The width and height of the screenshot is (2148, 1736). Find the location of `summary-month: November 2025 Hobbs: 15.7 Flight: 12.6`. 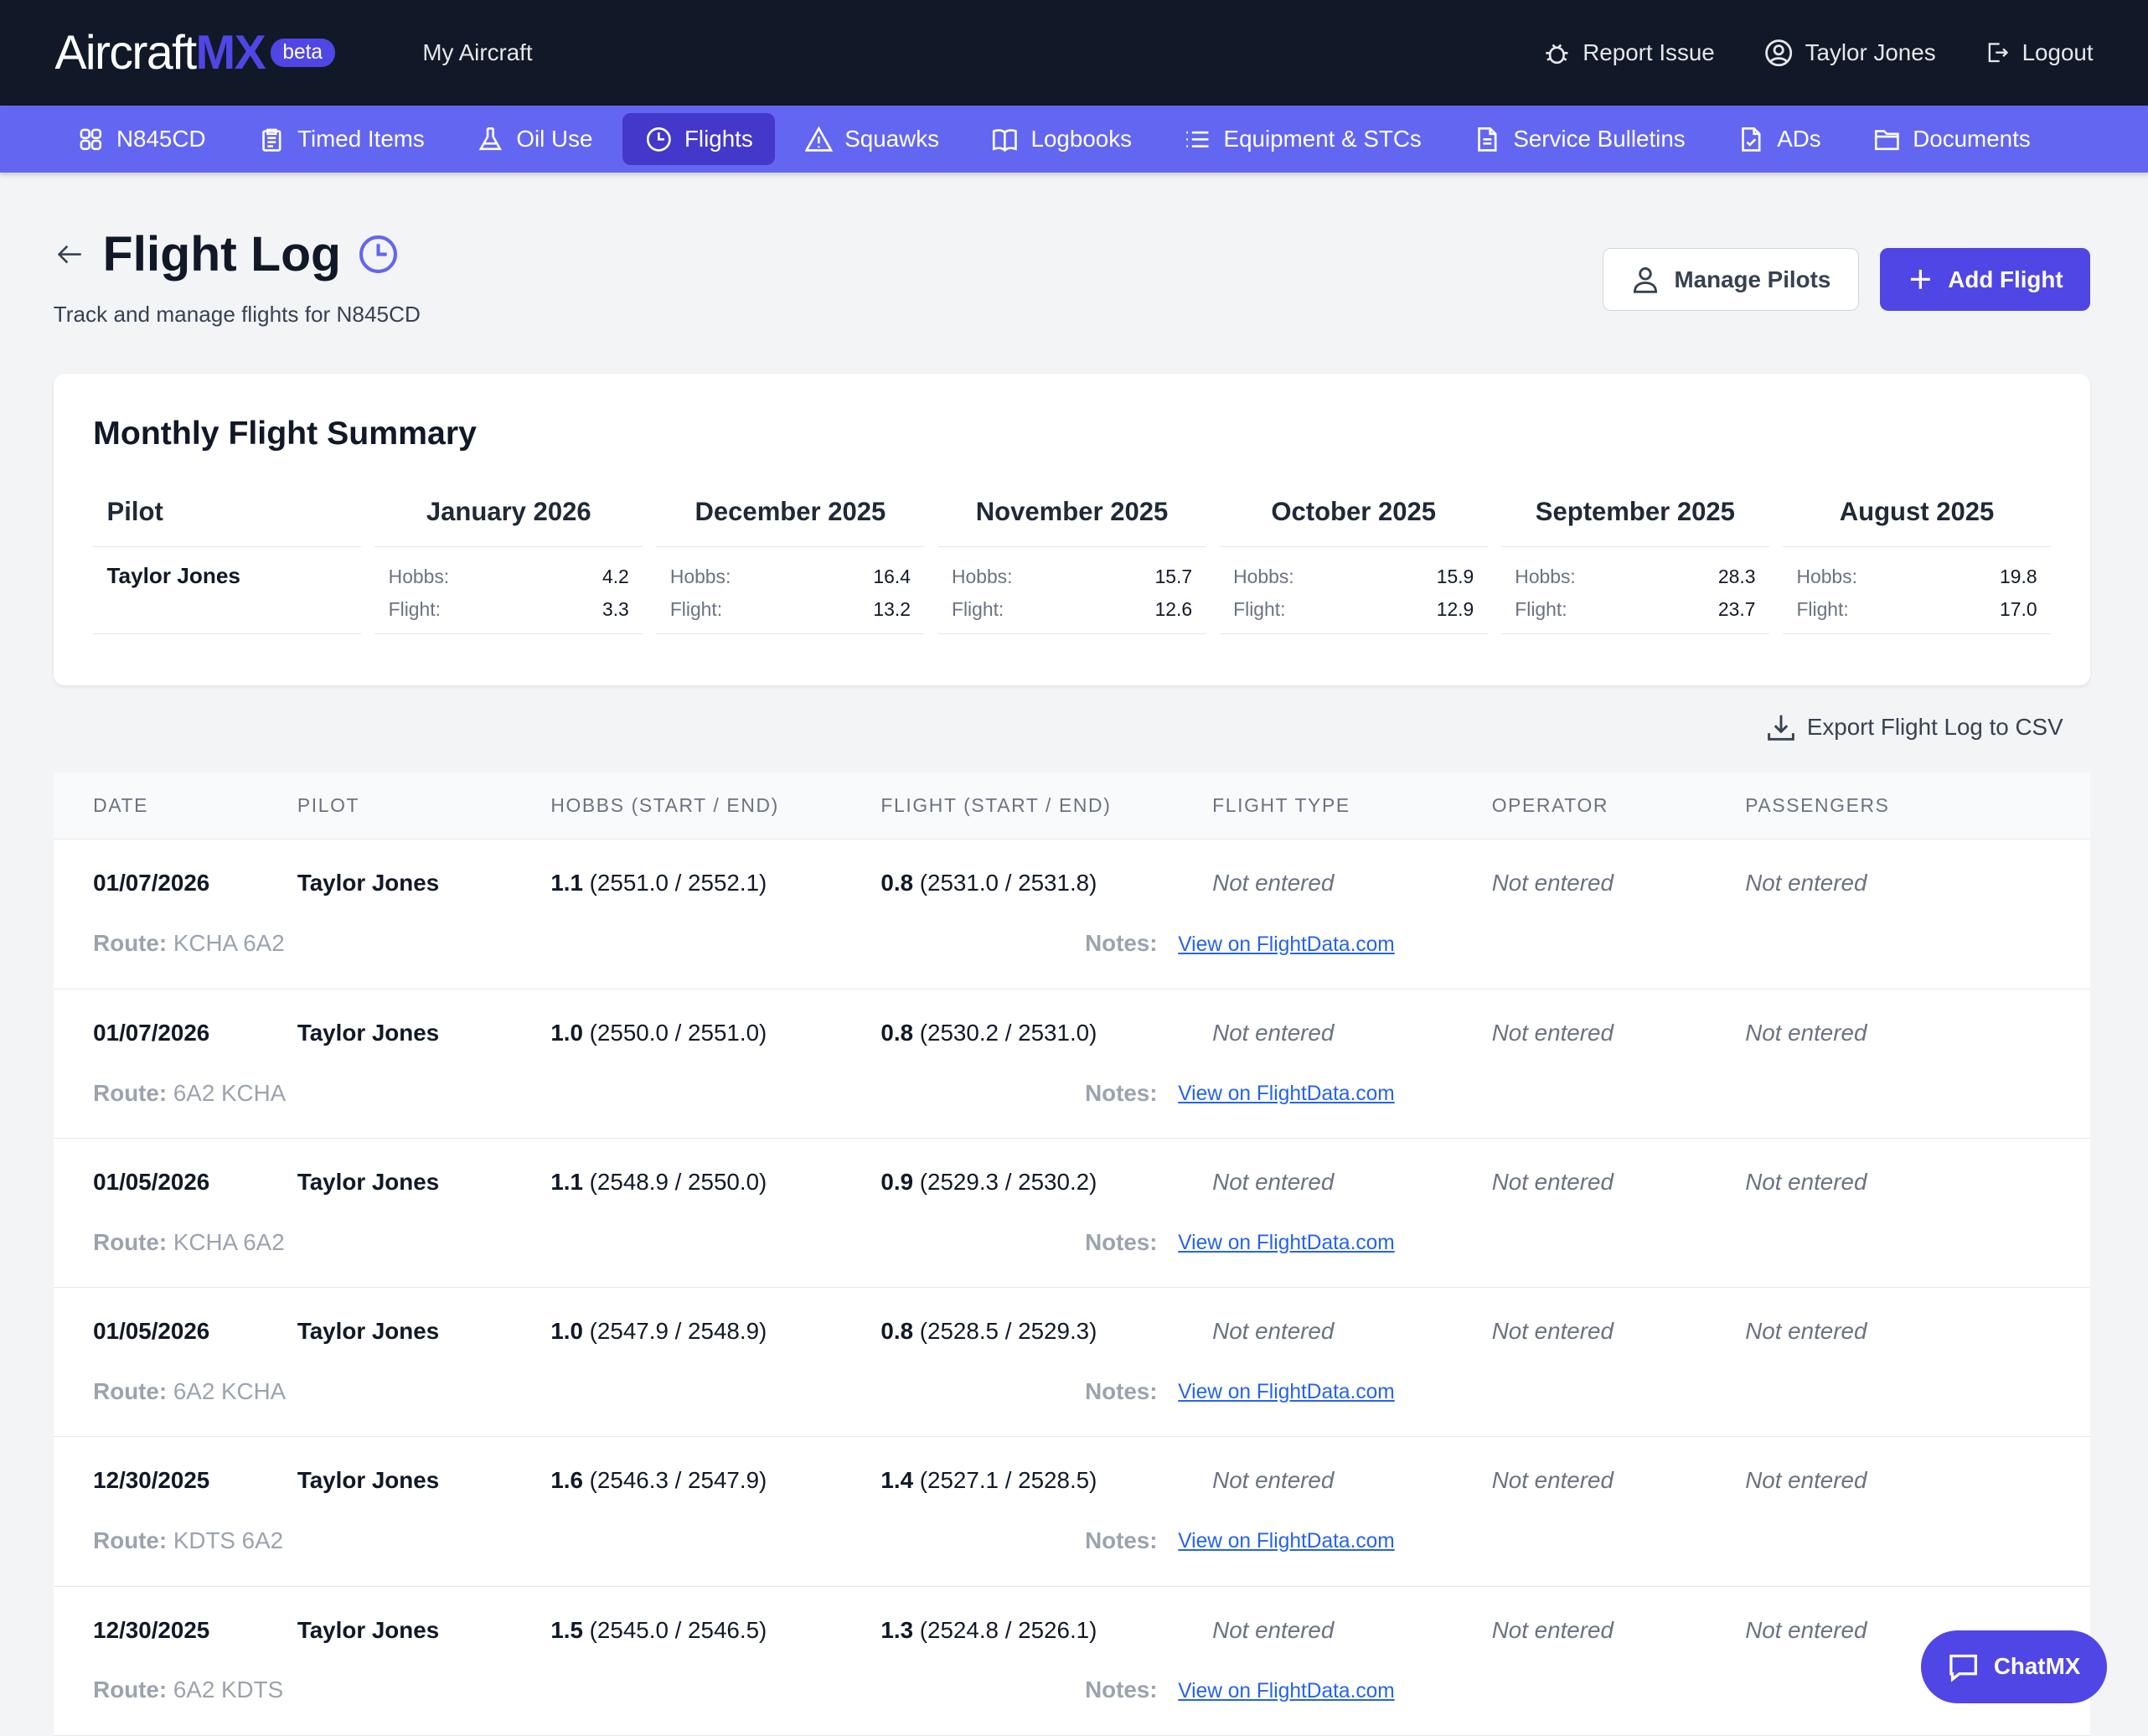

summary-month: November 2025 Hobbs: 15.7 Flight: 12.6 is located at coordinates (1071, 566).